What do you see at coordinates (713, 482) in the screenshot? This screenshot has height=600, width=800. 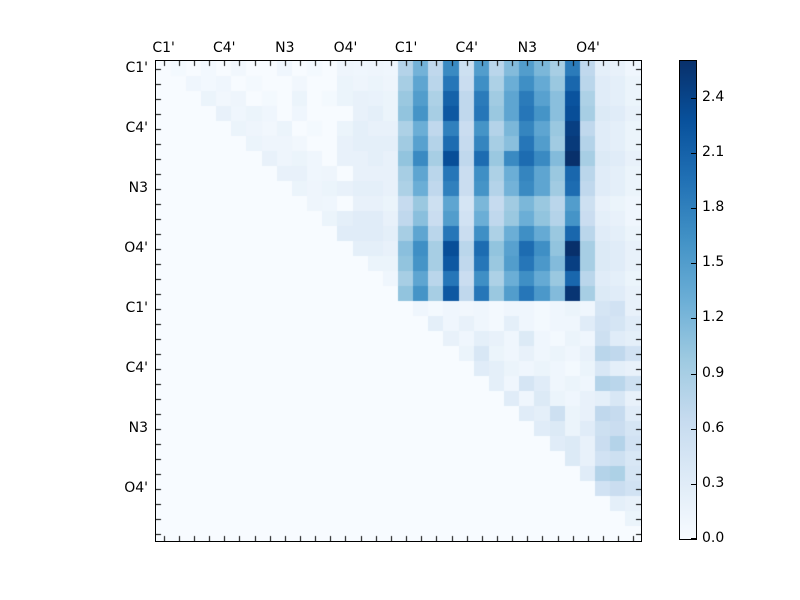 I see `colorbar-tick-label: 0.3` at bounding box center [713, 482].